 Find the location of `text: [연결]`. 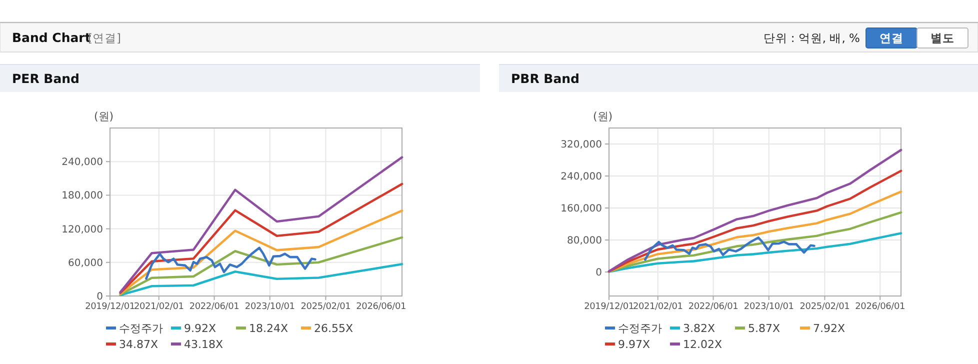

text: [연결] is located at coordinates (104, 38).